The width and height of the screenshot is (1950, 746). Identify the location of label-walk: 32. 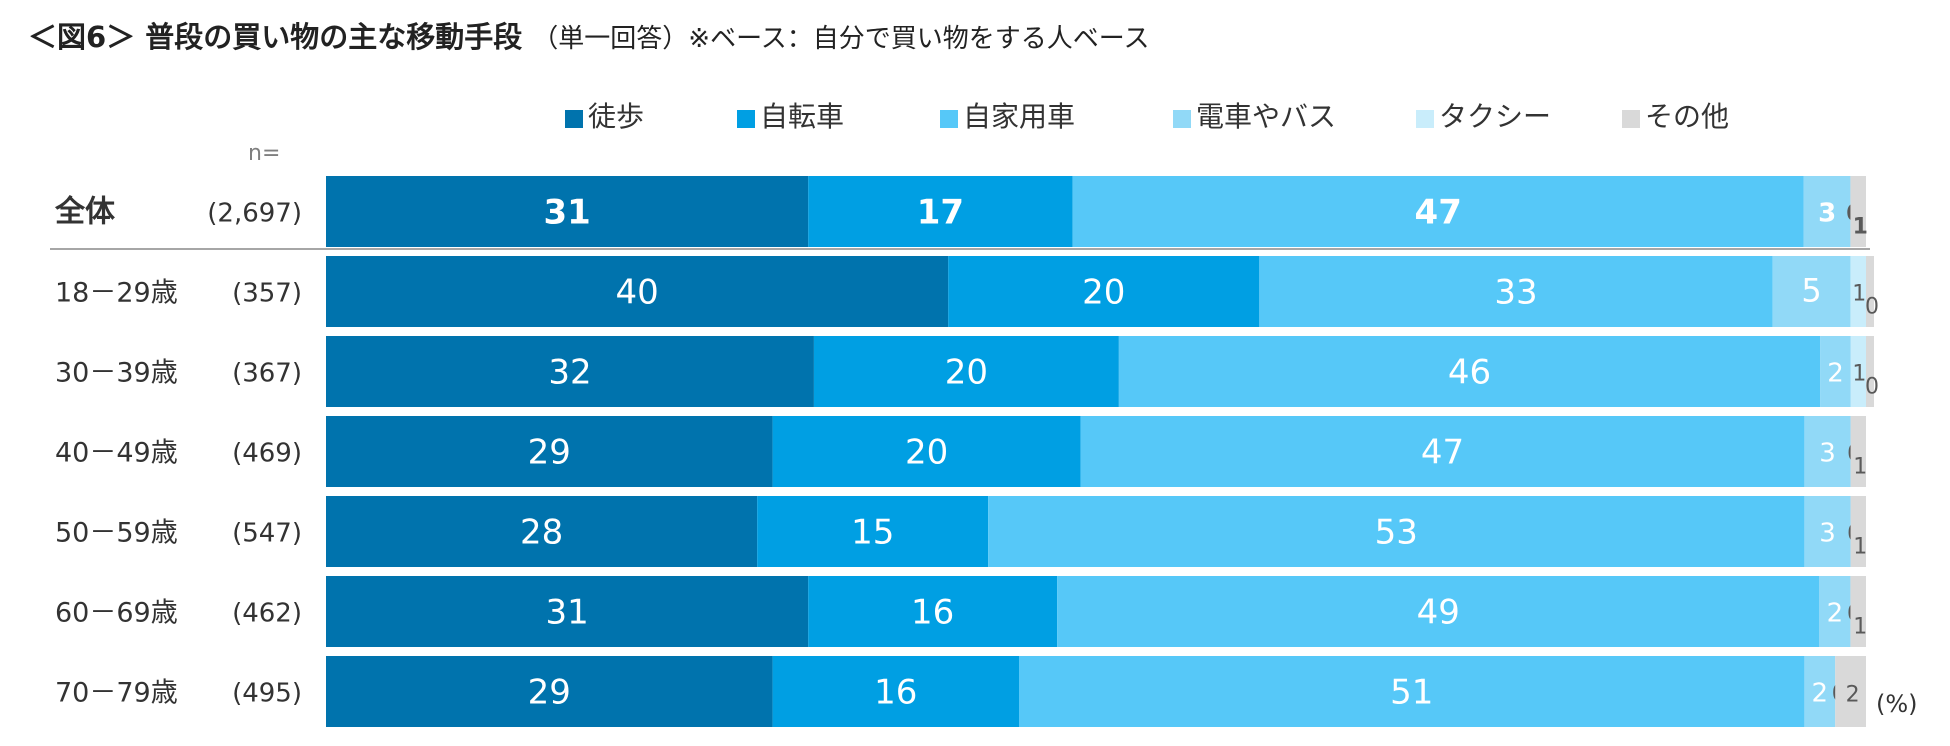
(569, 373).